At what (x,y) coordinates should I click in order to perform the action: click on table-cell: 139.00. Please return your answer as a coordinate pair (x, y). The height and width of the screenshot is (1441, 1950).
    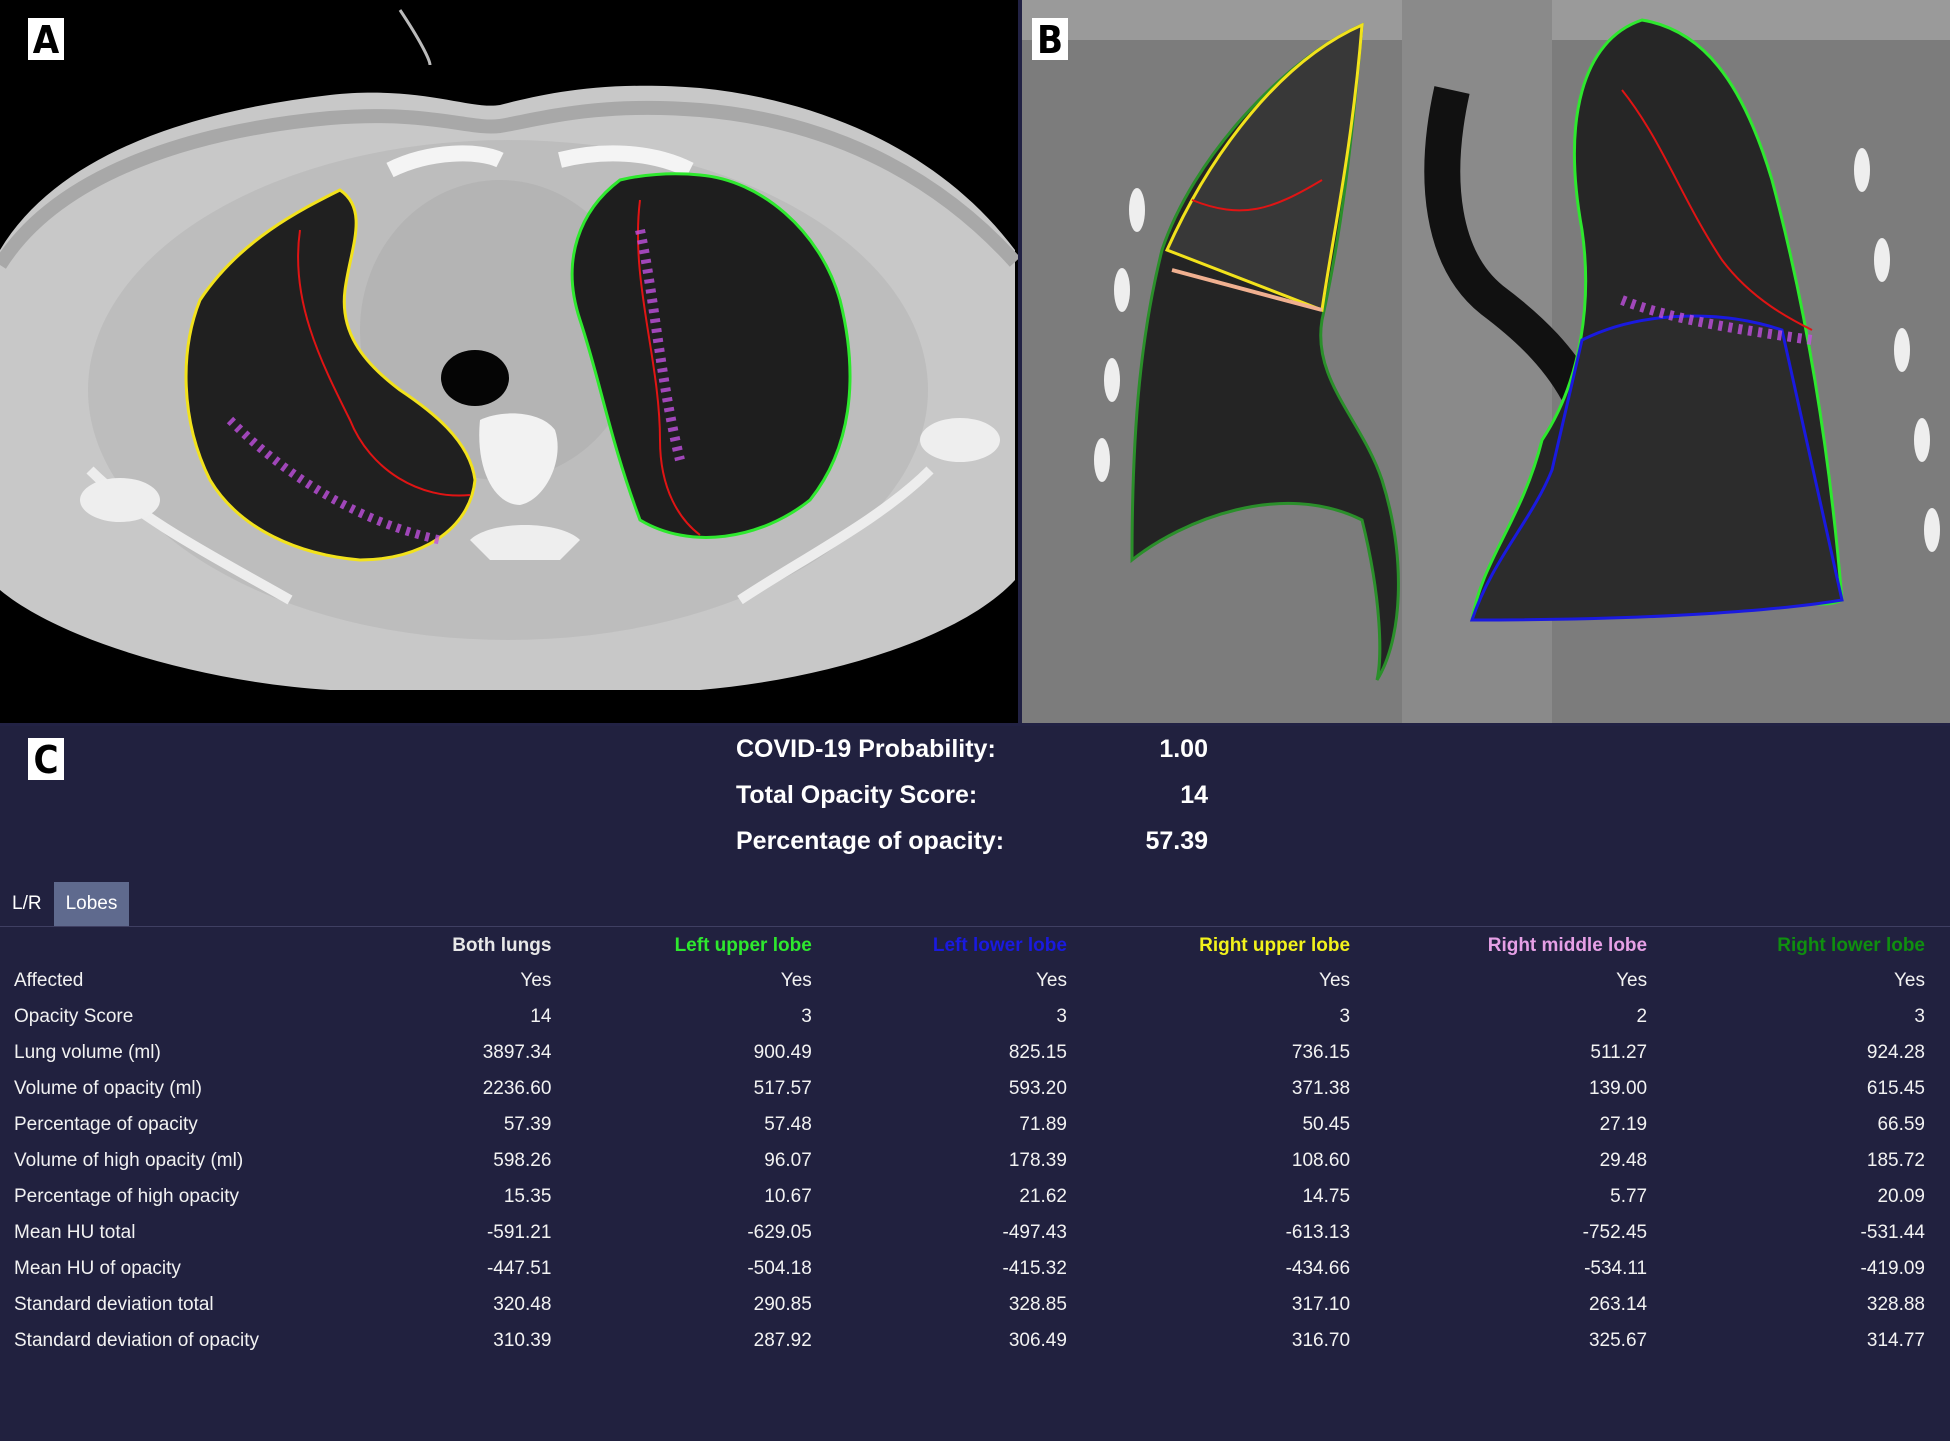
    Looking at the image, I should click on (1618, 1088).